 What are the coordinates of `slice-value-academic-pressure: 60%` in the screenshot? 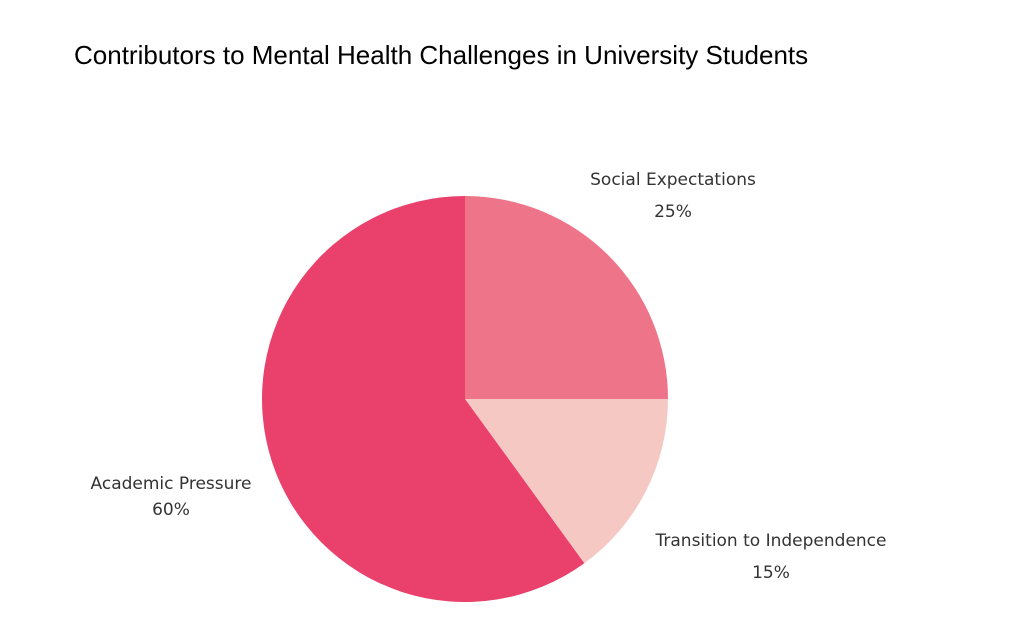 It's located at (171, 510).